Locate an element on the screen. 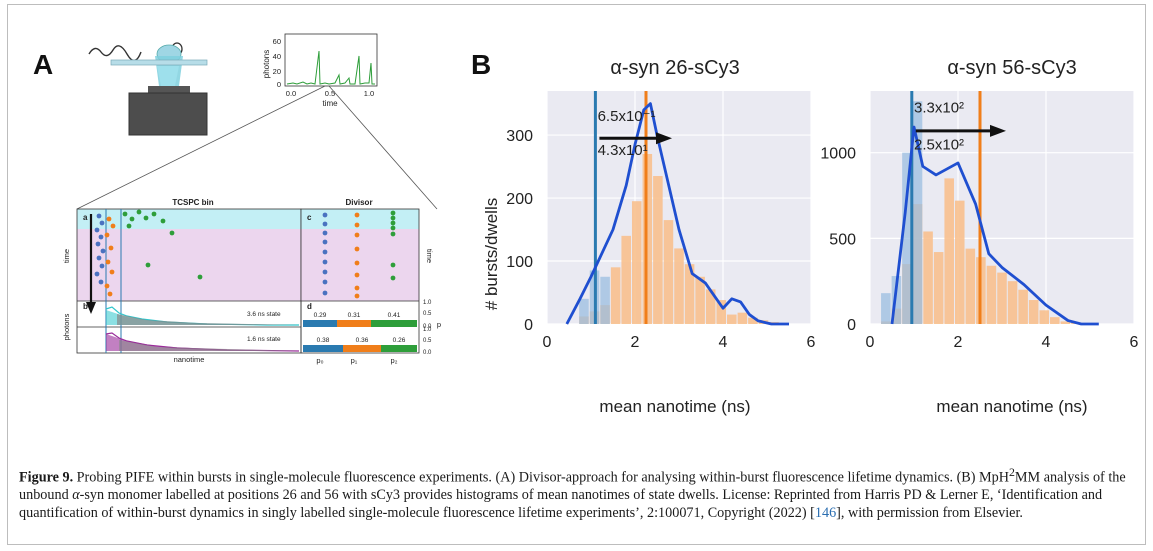  sub-a-label: a is located at coordinates (85, 217).